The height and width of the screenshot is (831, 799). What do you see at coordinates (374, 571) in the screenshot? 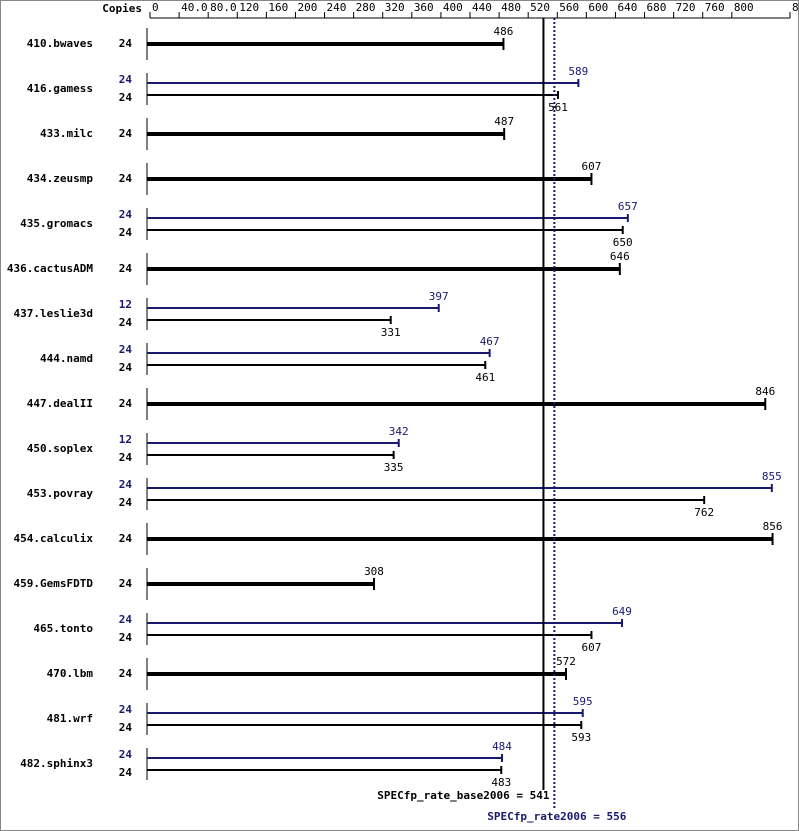
I see `value-label: 308` at bounding box center [374, 571].